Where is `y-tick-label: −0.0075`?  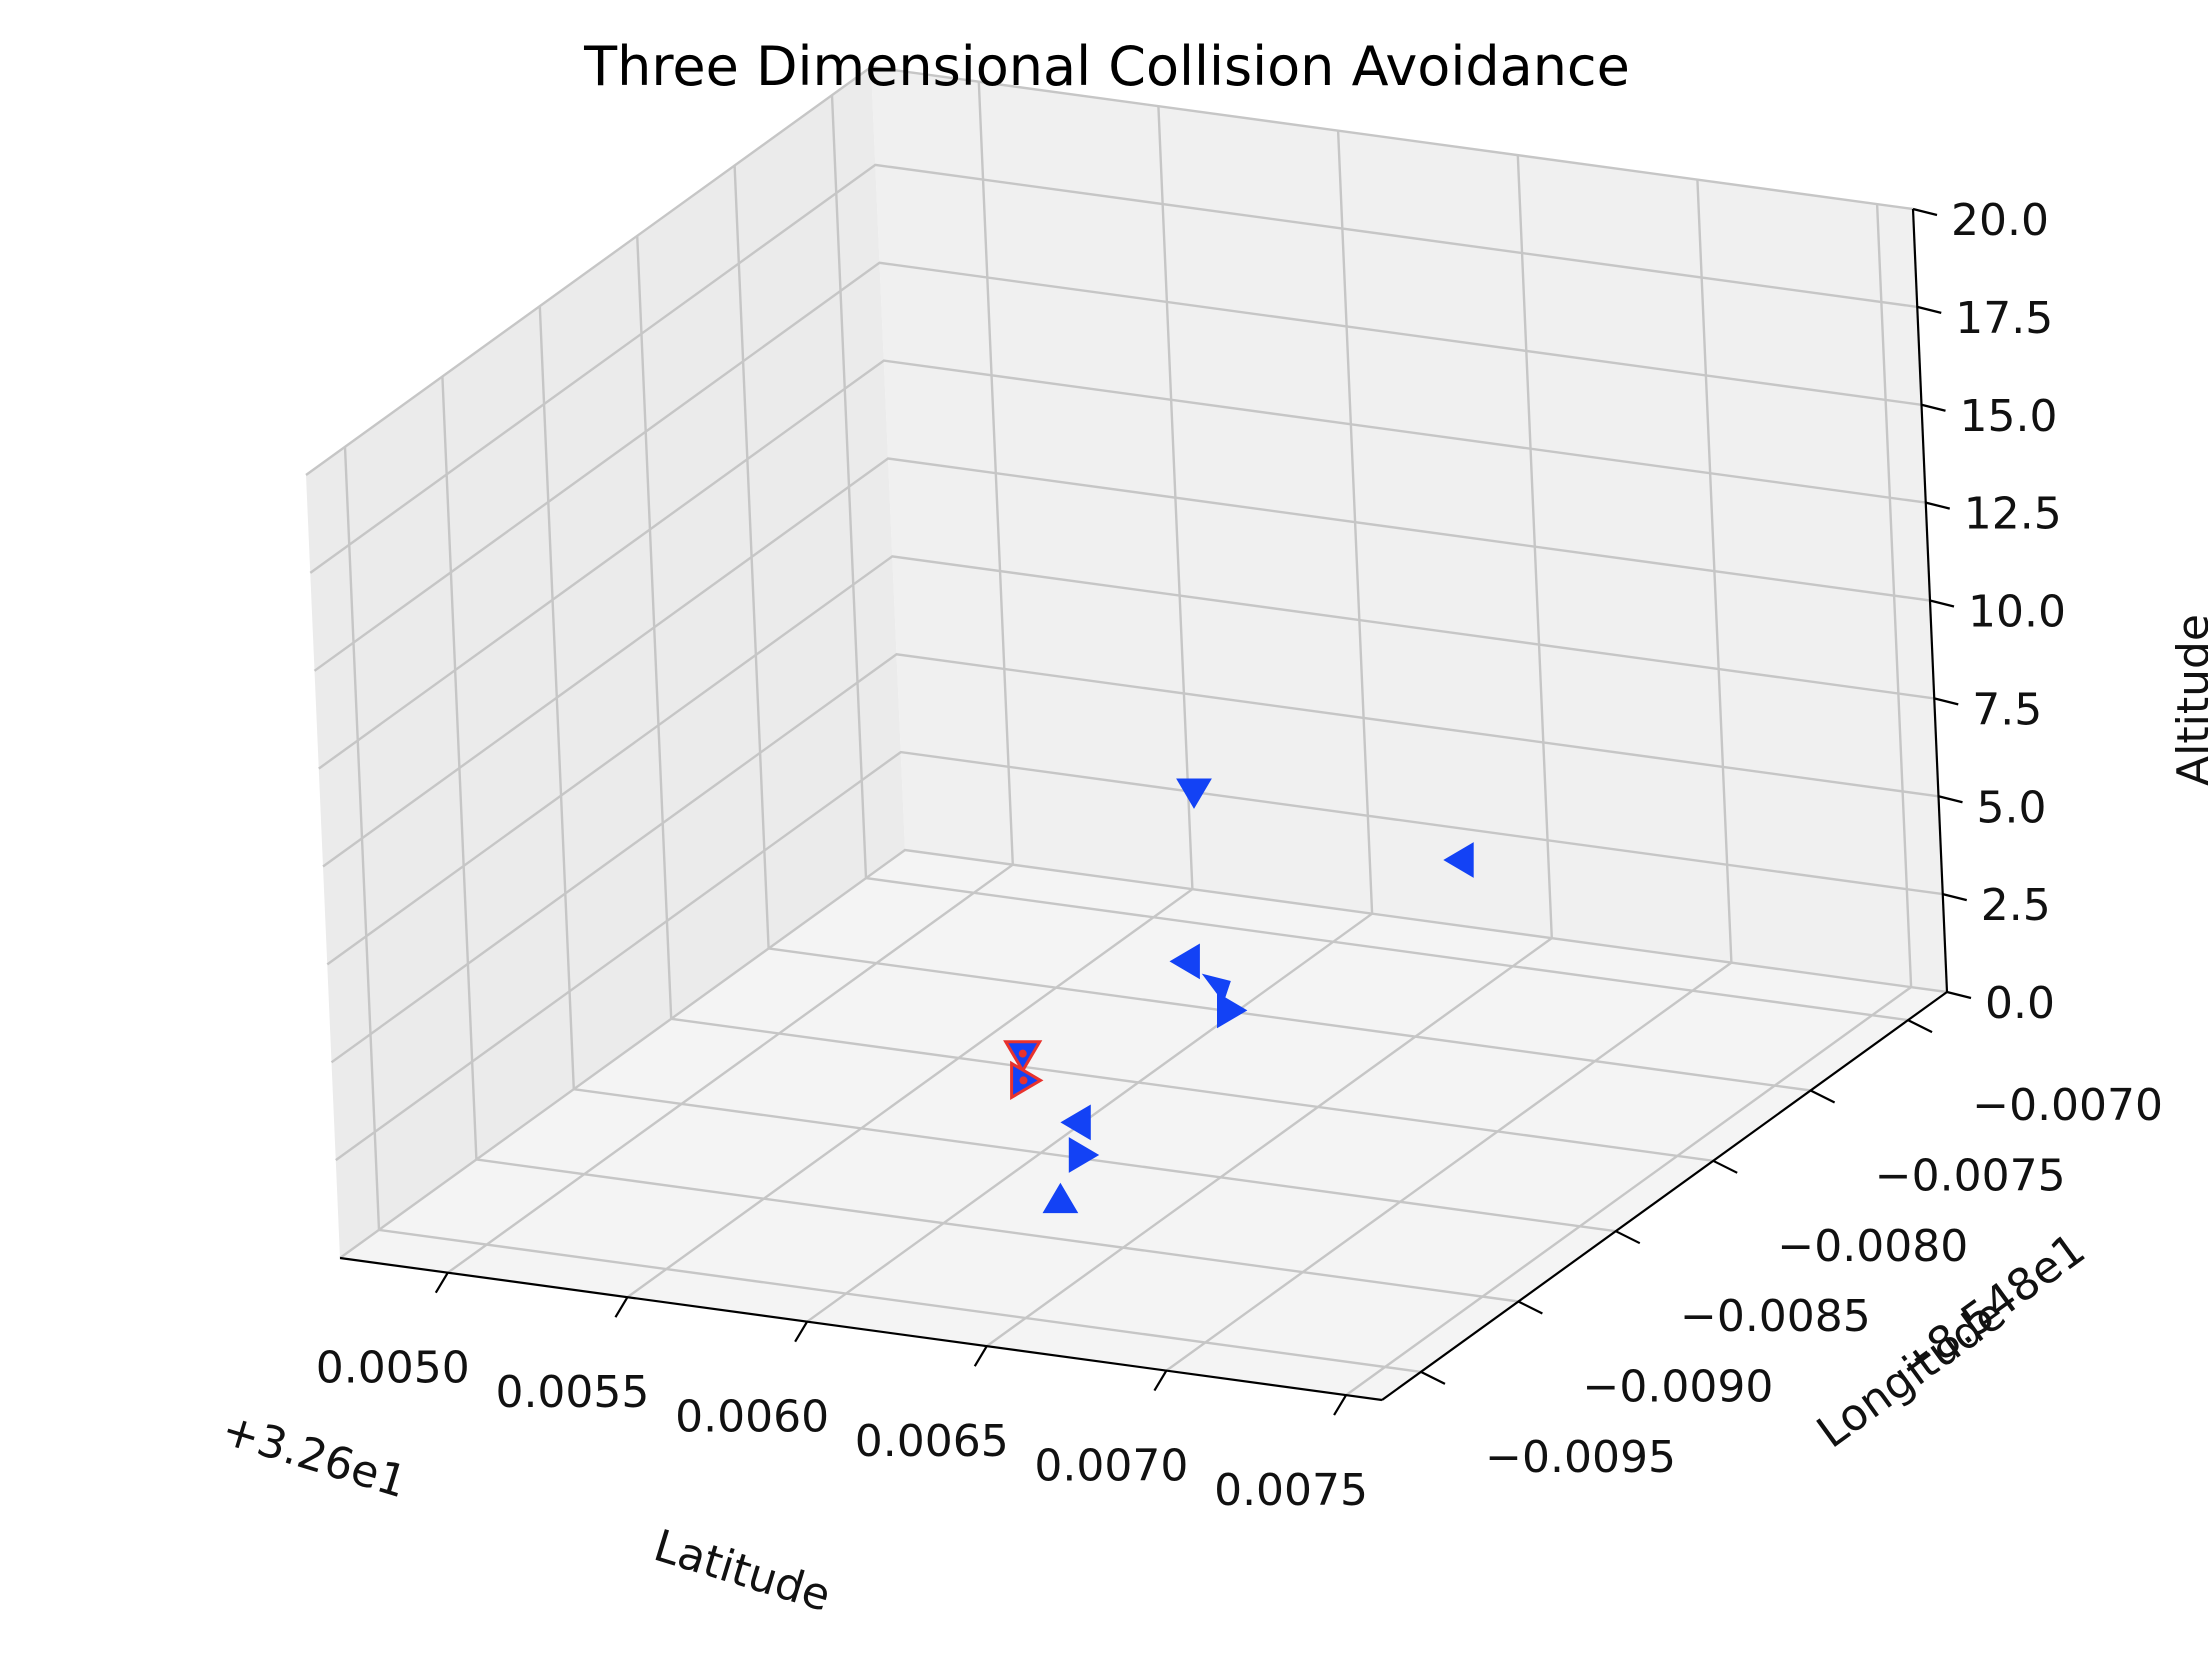 y-tick-label: −0.0075 is located at coordinates (1970, 1175).